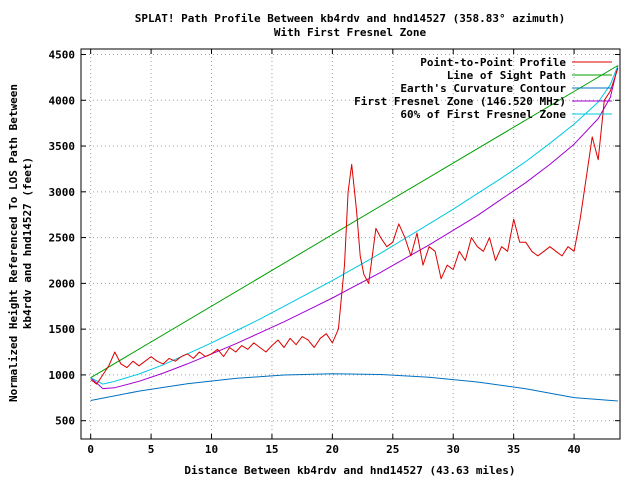 The width and height of the screenshot is (640, 480). Describe the element at coordinates (493, 62) in the screenshot. I see `legend-label-profile: Point-to-Point Profile` at that location.